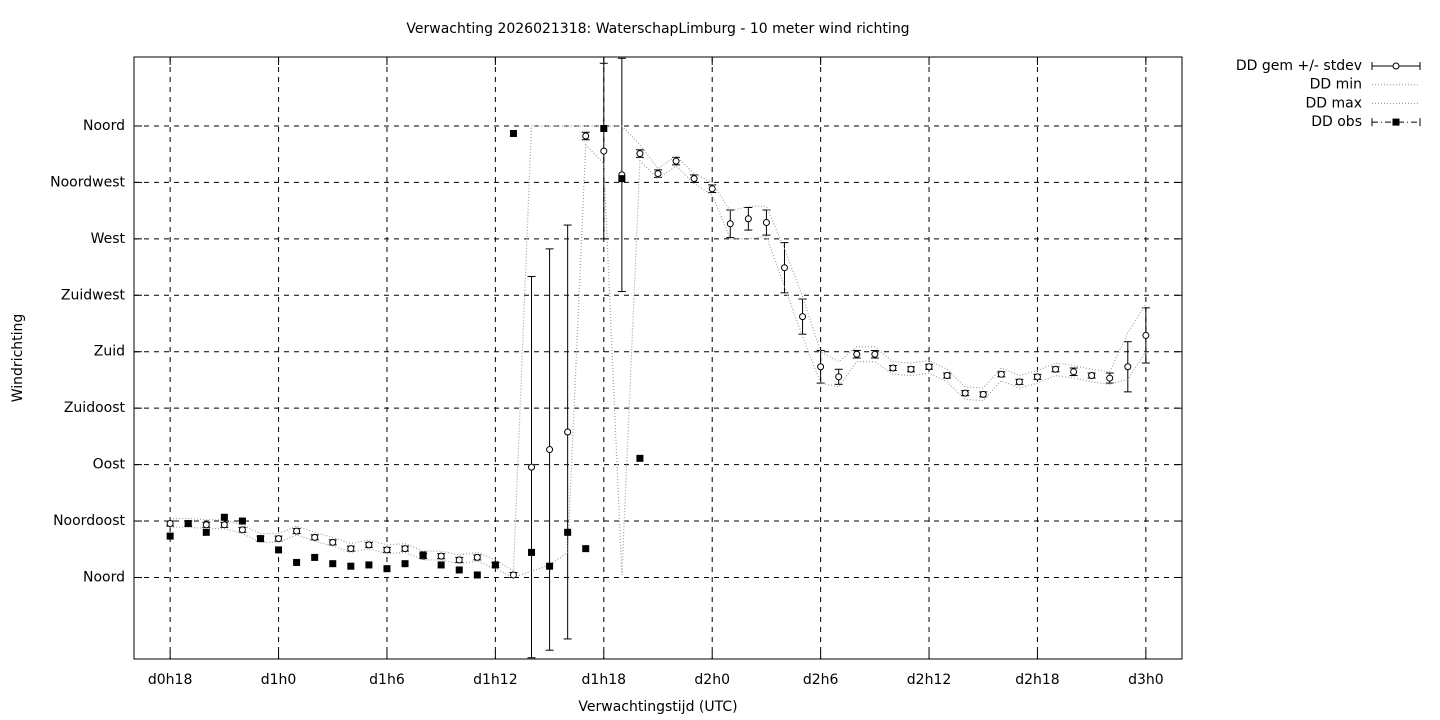  Describe the element at coordinates (821, 680) in the screenshot. I see `x-tick-label: d2h6` at that location.